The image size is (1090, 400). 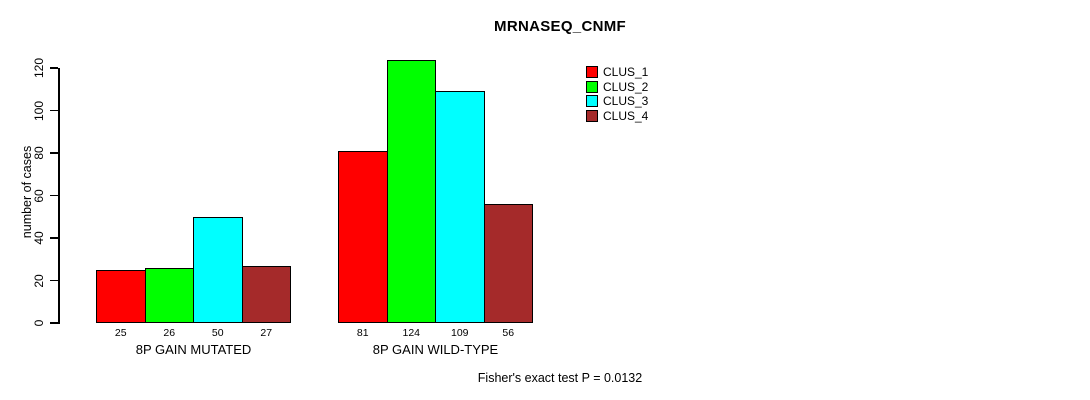 I want to click on legend-item-clus-4: CLUS_4, so click(x=617, y=116).